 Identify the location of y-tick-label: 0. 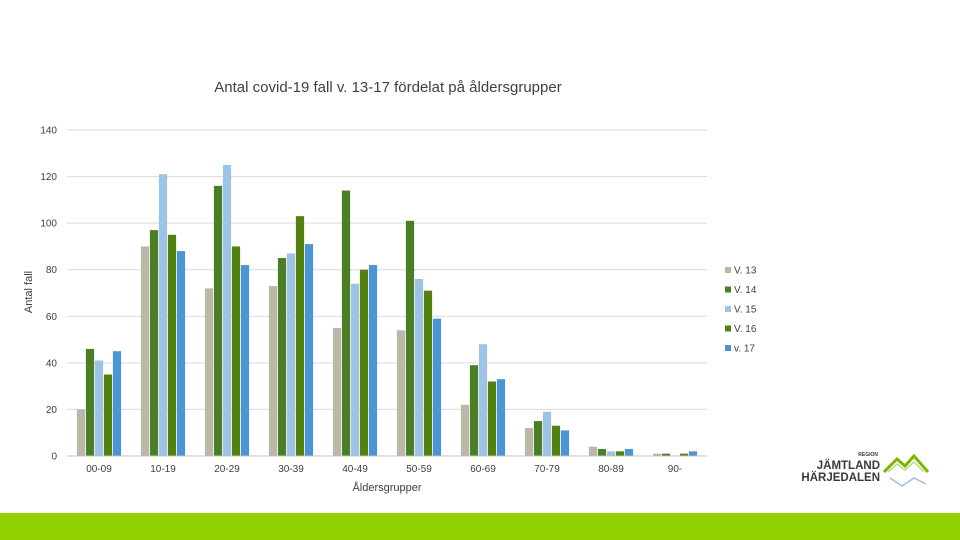
(54, 457).